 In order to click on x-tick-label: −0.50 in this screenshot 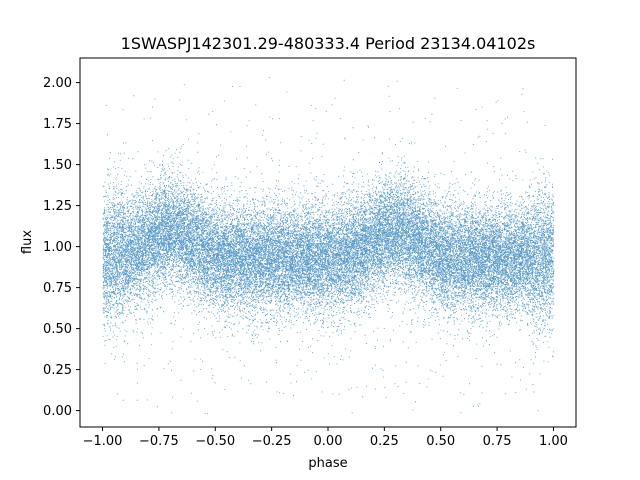, I will do `click(215, 441)`.